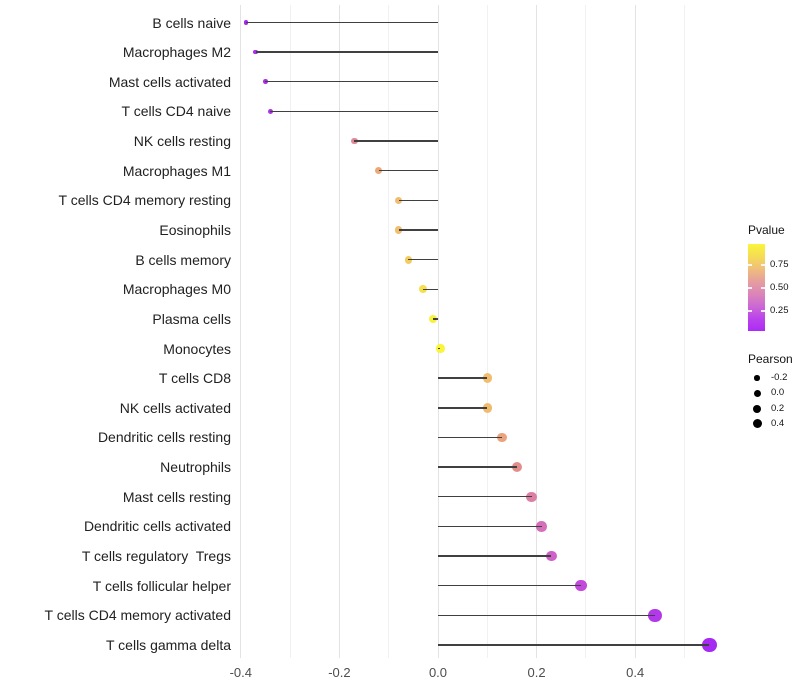 Image resolution: width=800 pixels, height=700 pixels. What do you see at coordinates (195, 467) in the screenshot?
I see `y-axis-label: Neutrophils` at bounding box center [195, 467].